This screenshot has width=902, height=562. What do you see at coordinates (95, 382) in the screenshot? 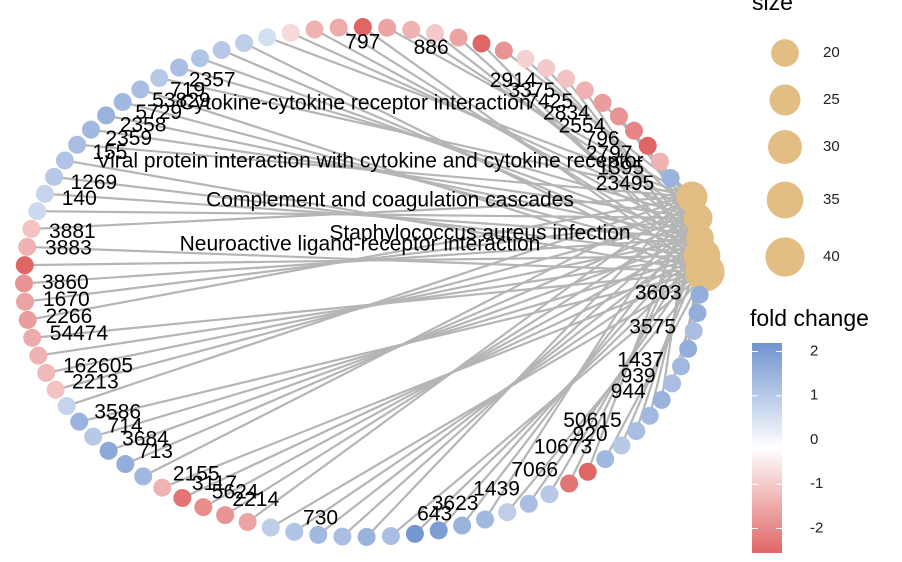
I see `gene-label: 2213` at bounding box center [95, 382].